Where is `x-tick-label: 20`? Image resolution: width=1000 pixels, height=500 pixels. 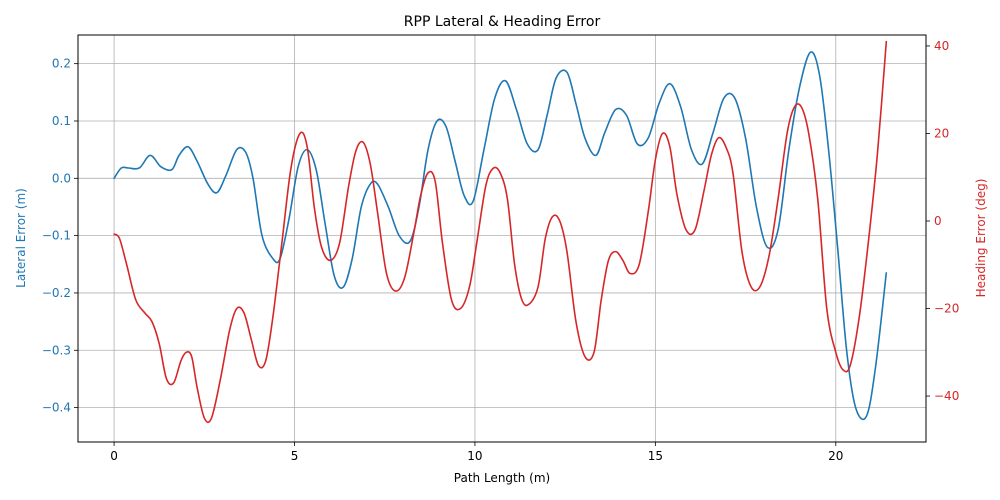
x-tick-label: 20 is located at coordinates (835, 456).